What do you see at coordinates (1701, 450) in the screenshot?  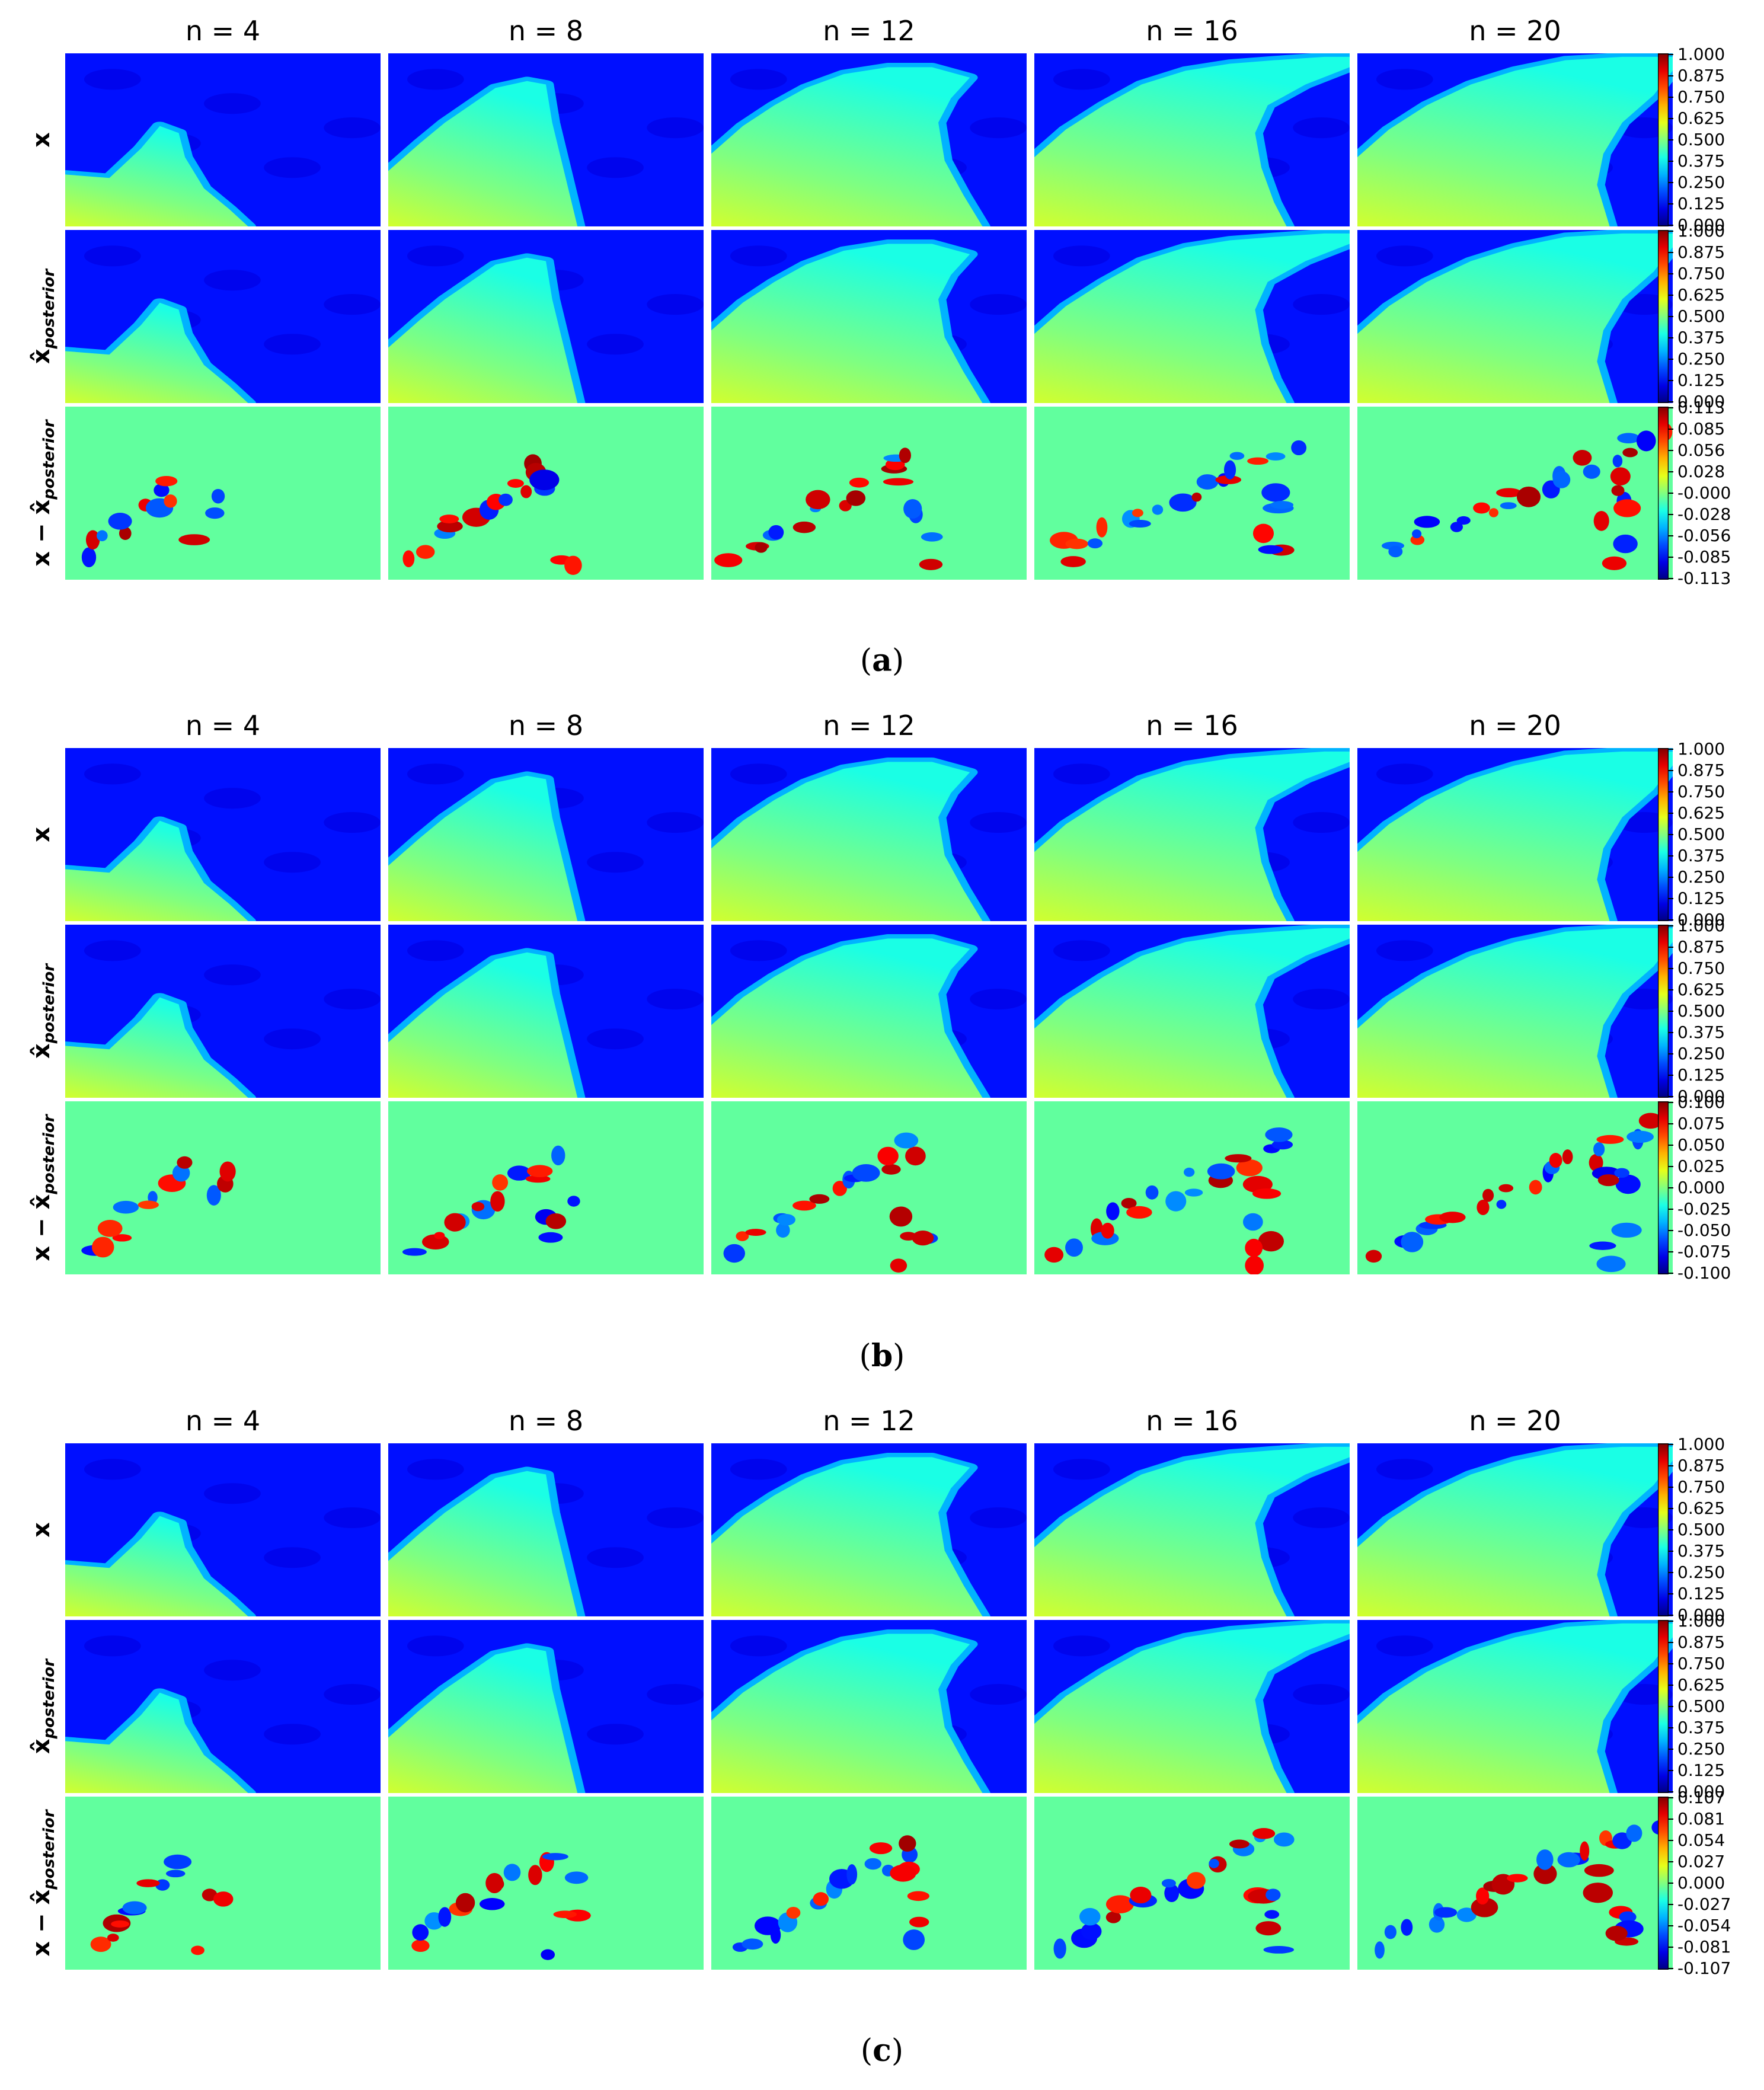 I see `colorbar-tick-label: 0.056` at bounding box center [1701, 450].